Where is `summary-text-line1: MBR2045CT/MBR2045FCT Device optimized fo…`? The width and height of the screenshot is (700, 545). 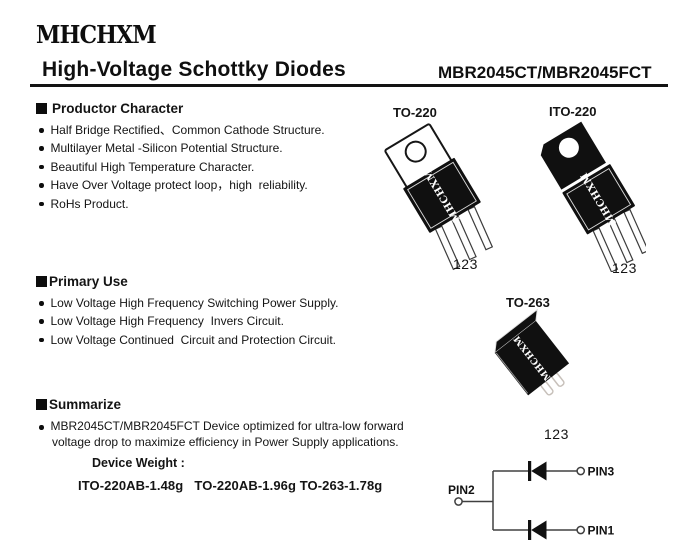 summary-text-line1: MBR2045CT/MBR2045FCT Device optimized fo… is located at coordinates (227, 426).